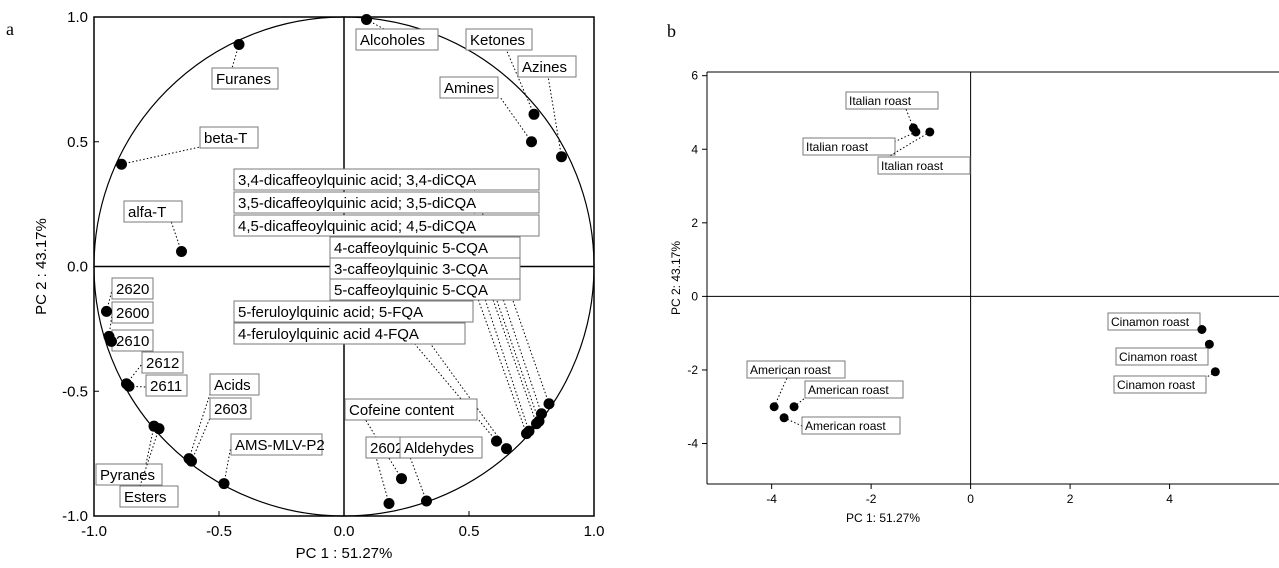  Describe the element at coordinates (676, 278) in the screenshot. I see `y-axis-title-b: PC 2: 43.17%` at that location.